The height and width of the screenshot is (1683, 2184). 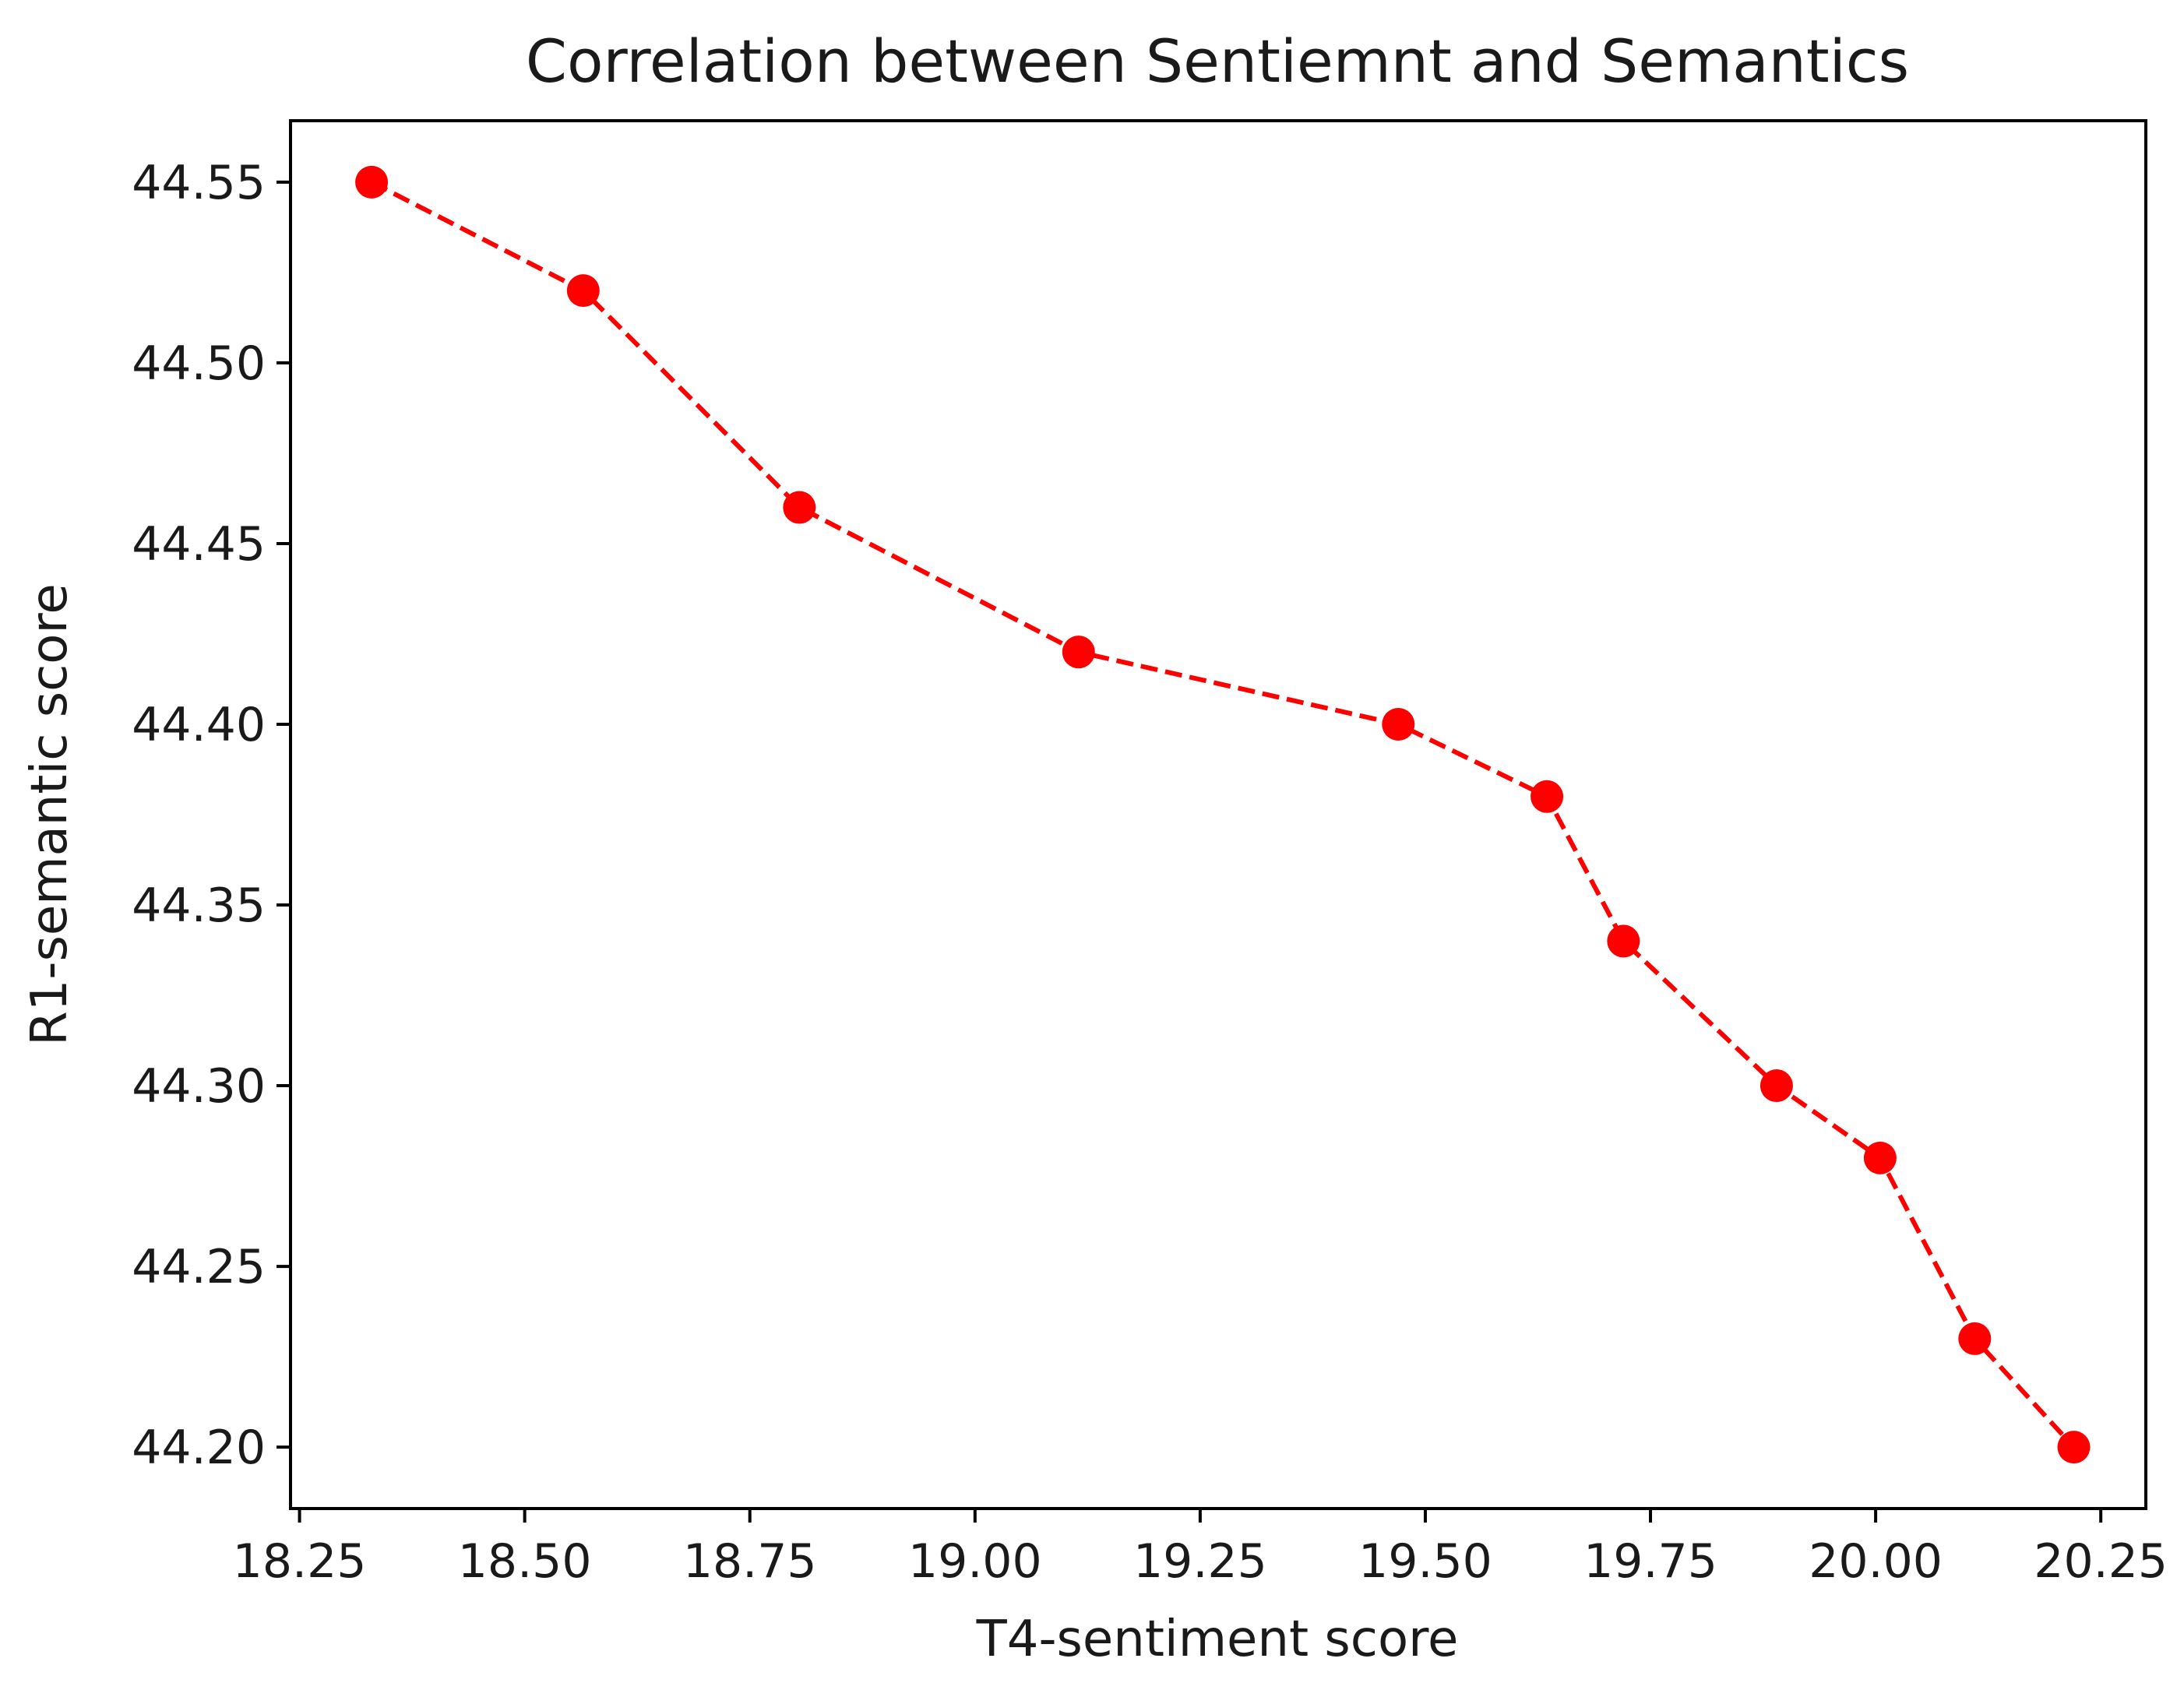 What do you see at coordinates (199, 1448) in the screenshot?
I see `y-tick-label: 44.20` at bounding box center [199, 1448].